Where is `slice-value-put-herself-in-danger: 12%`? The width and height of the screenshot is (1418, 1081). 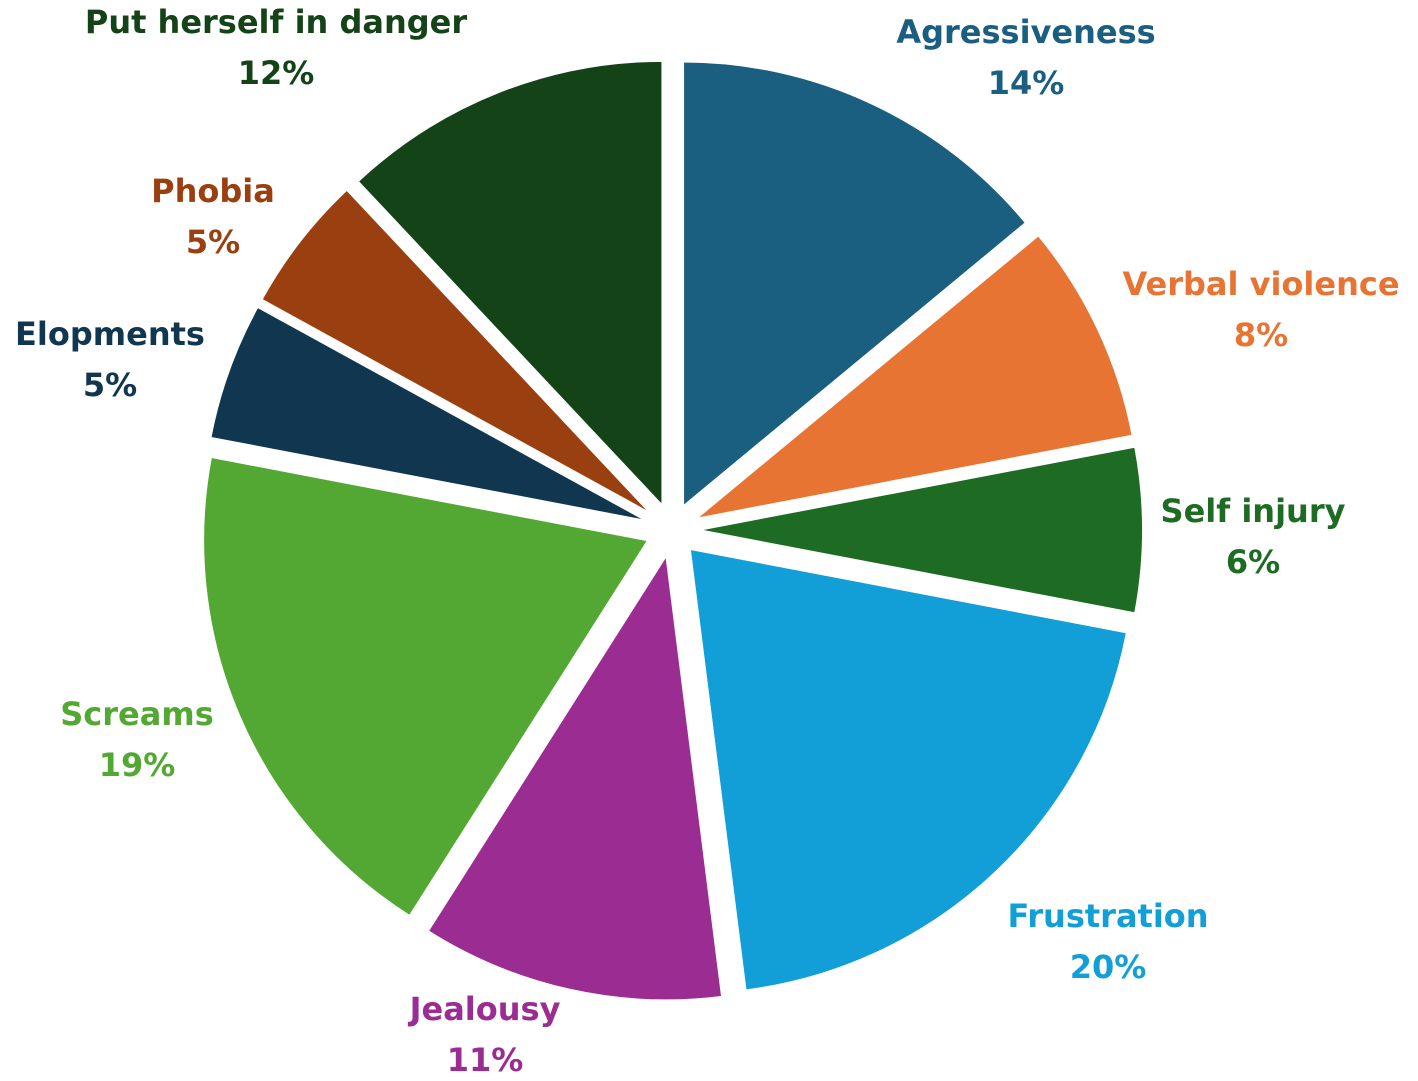 slice-value-put-herself-in-danger: 12% is located at coordinates (276, 73).